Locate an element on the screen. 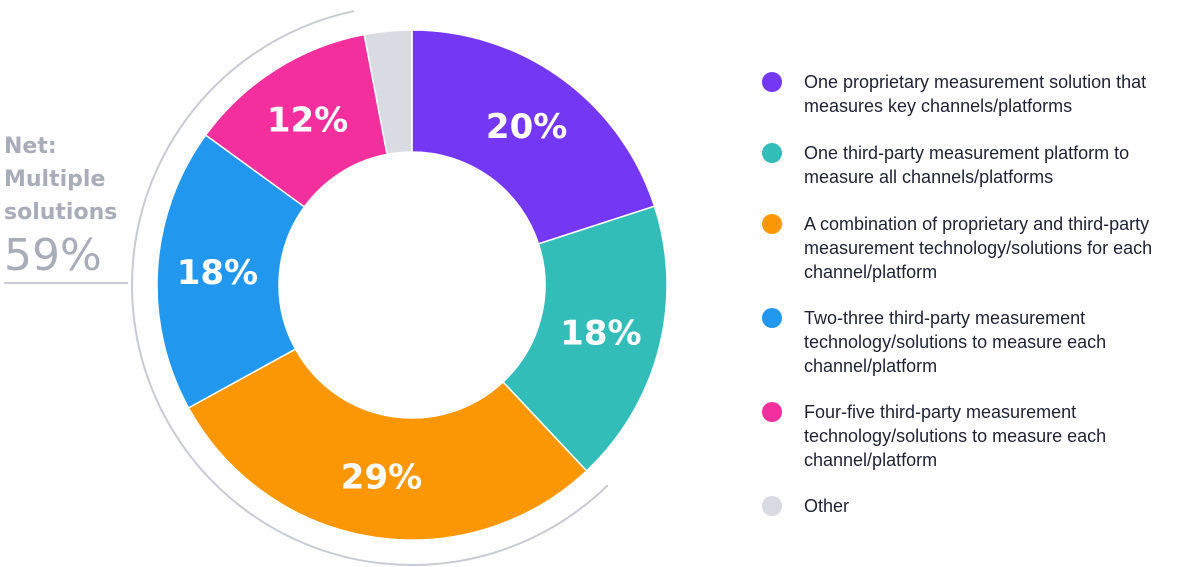  net-title-line: solutions is located at coordinates (61, 212).